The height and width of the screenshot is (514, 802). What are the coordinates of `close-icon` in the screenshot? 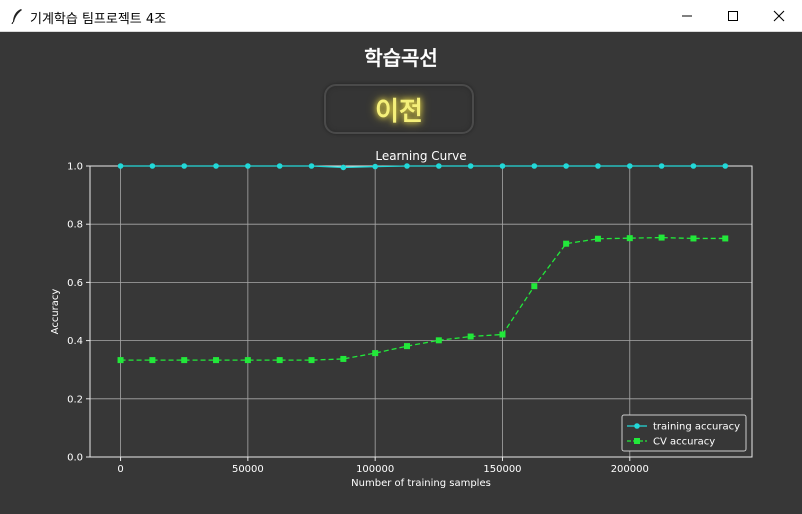 It's located at (779, 16).